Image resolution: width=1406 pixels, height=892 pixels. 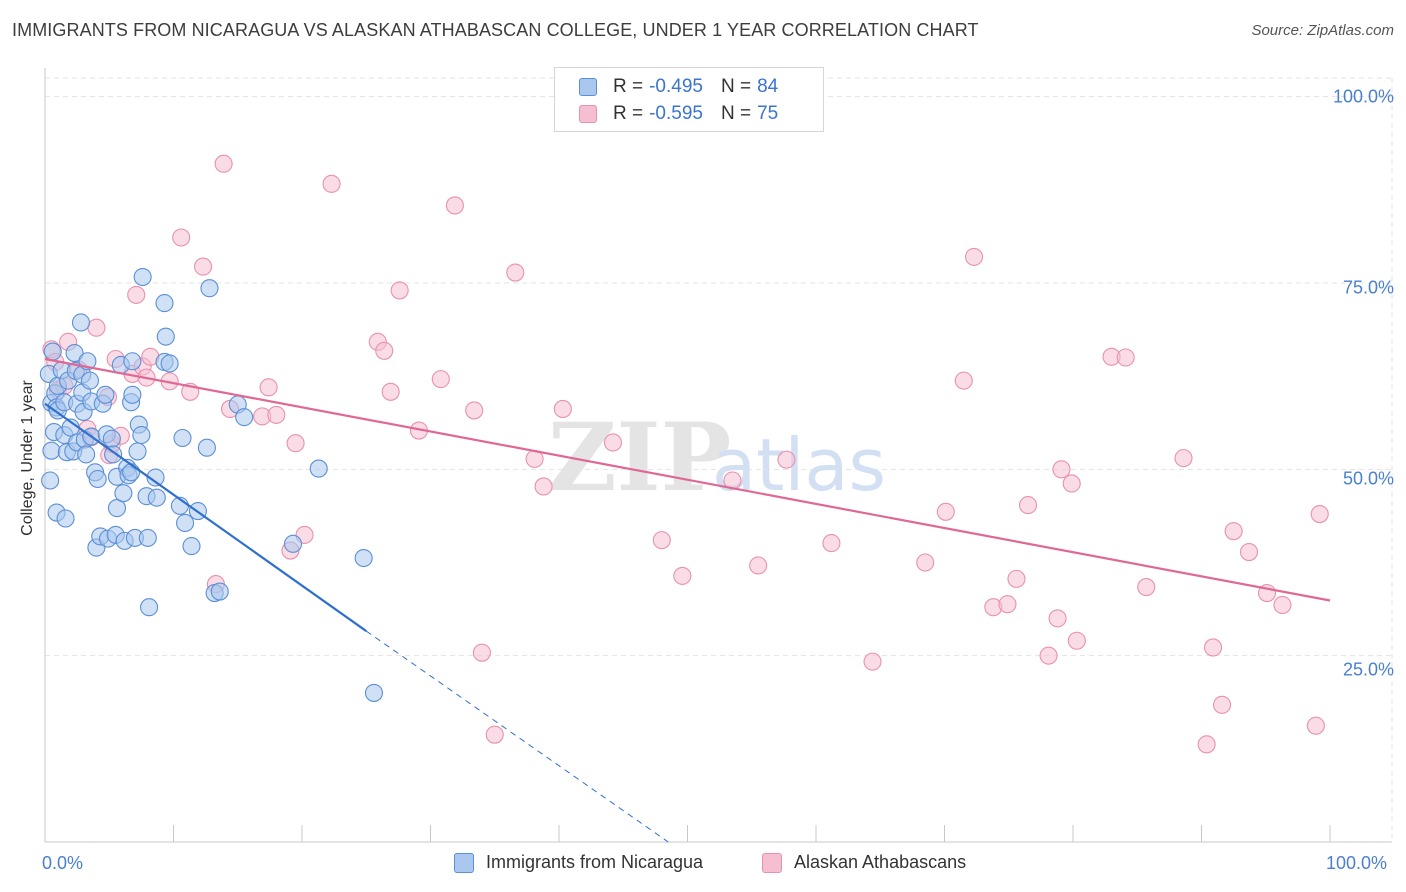 I want to click on series-immigrants-from-nicaragua, so click(x=211, y=484).